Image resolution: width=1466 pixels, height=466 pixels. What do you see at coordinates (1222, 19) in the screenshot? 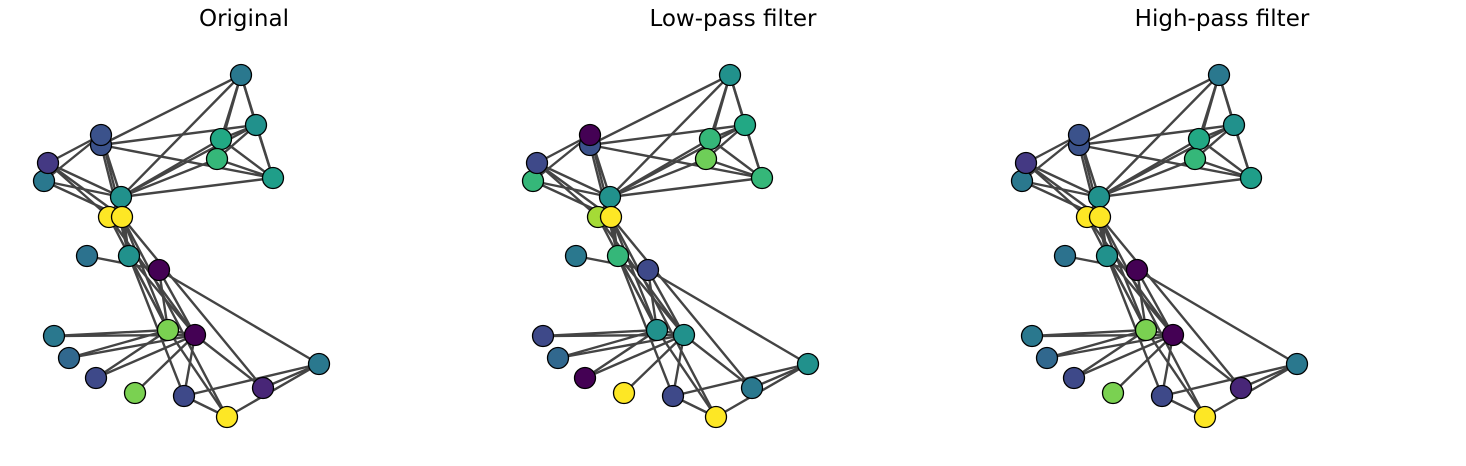
I see `panel-title-high-pass: High-pass filter` at bounding box center [1222, 19].